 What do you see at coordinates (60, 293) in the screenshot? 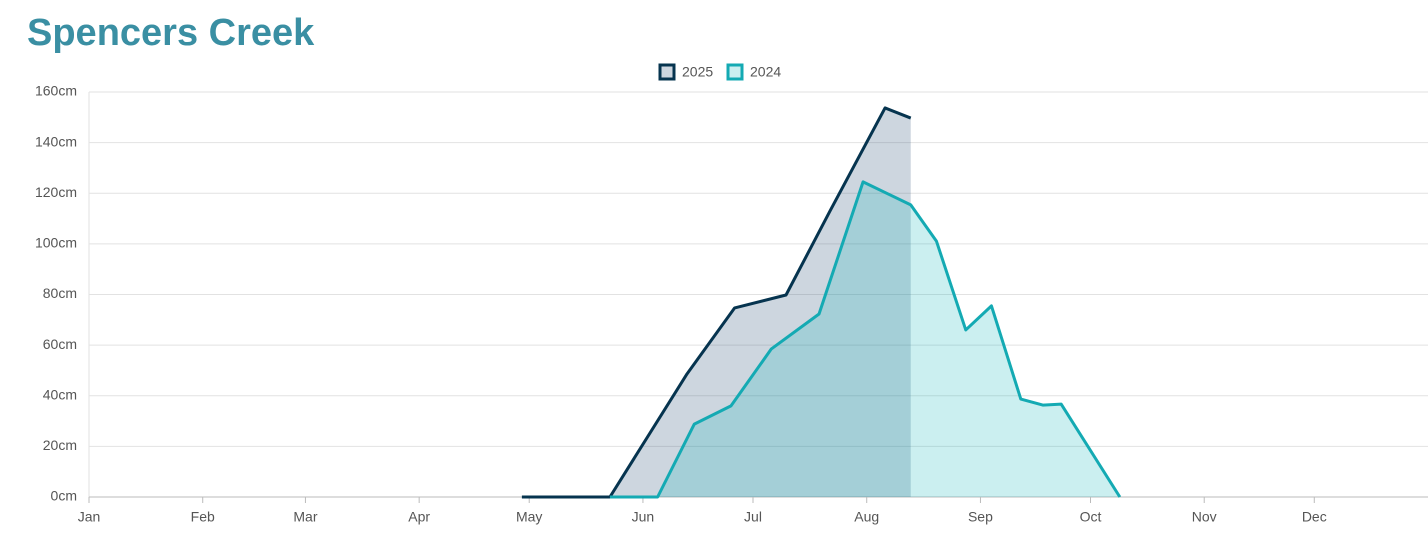
I see `y-tick-label: 80cm` at bounding box center [60, 293].